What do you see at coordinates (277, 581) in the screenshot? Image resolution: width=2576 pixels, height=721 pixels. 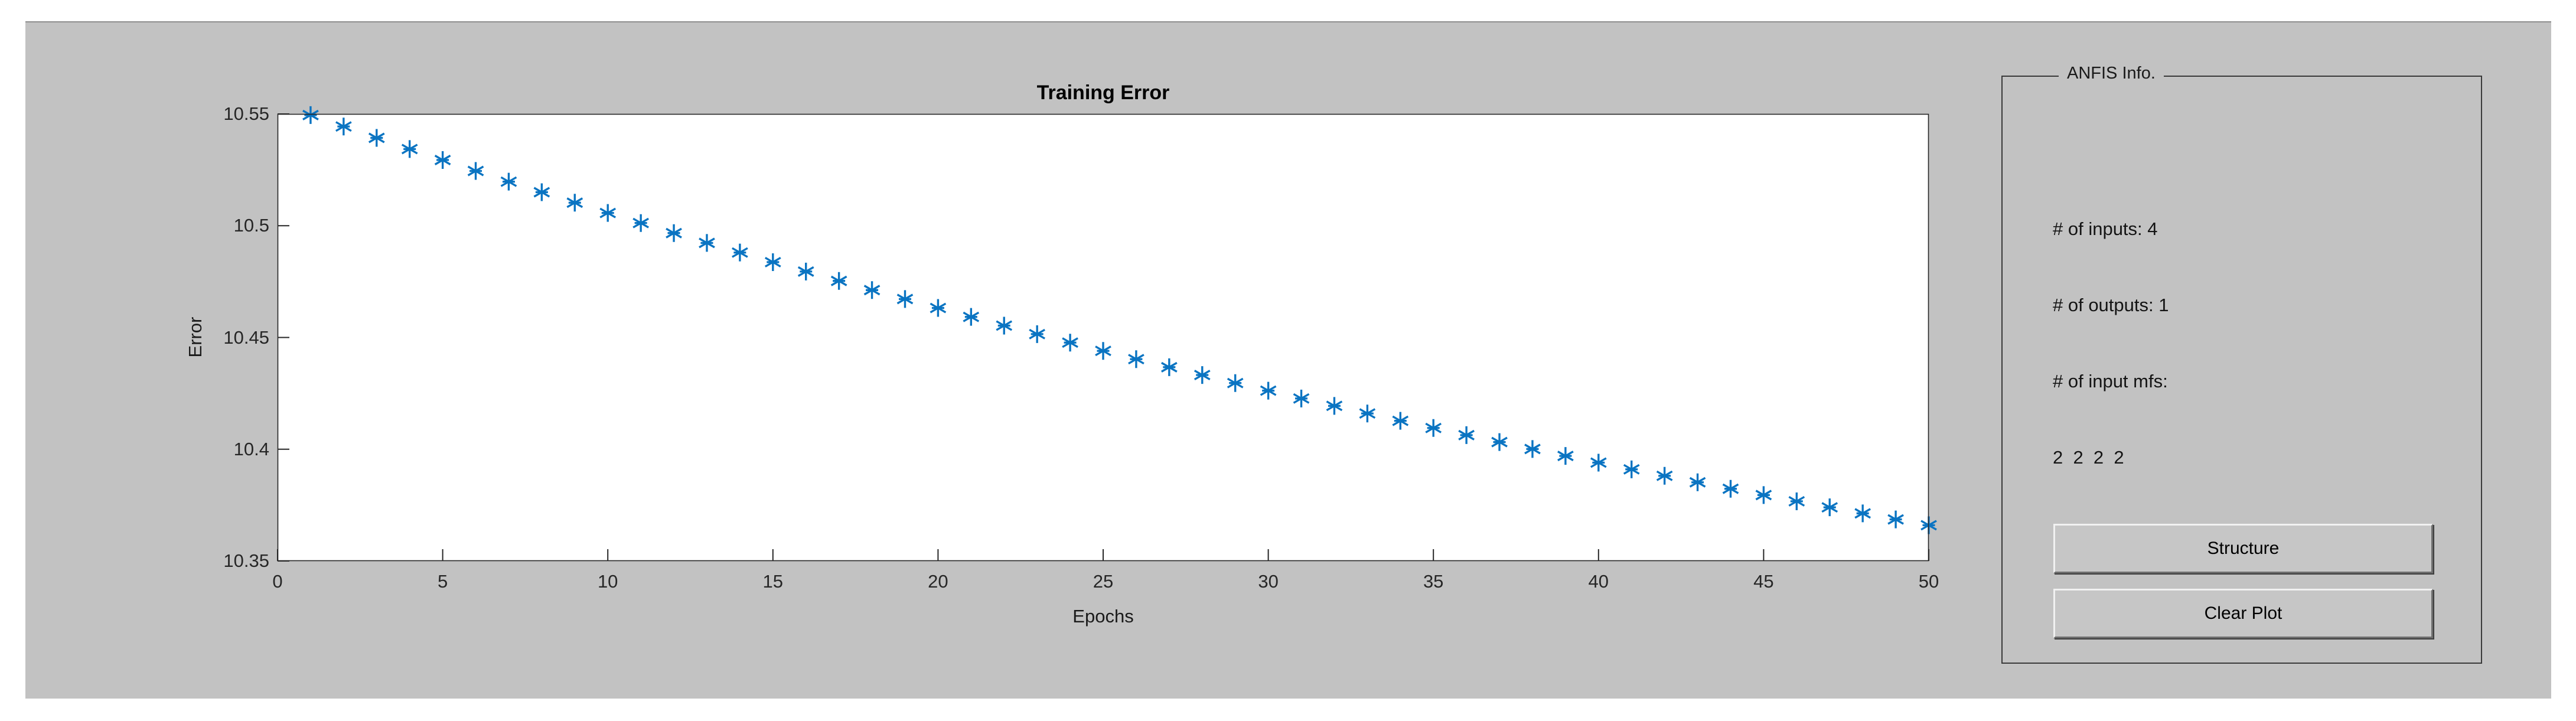 I see `x-tick-label: 0` at bounding box center [277, 581].